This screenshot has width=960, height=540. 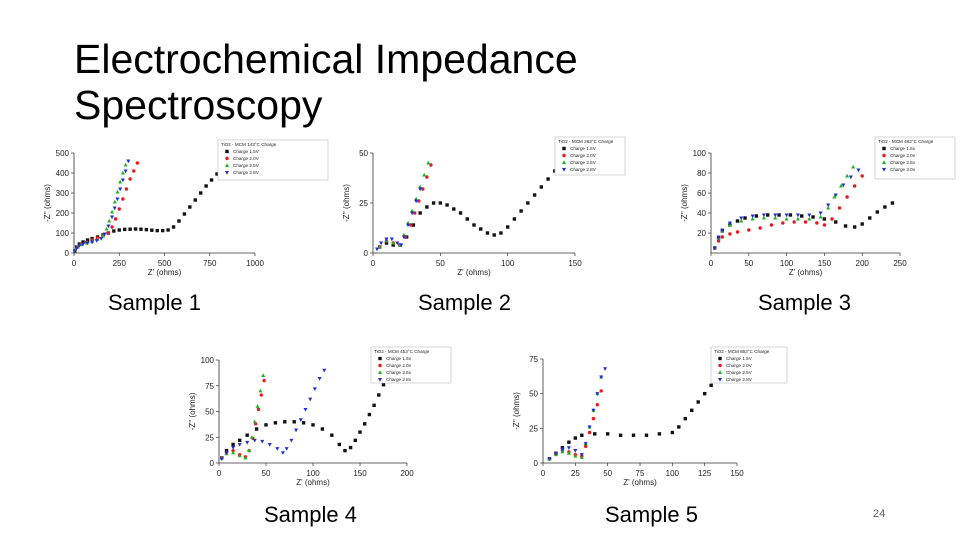 I want to click on y-tick-label: 40, so click(x=701, y=213).